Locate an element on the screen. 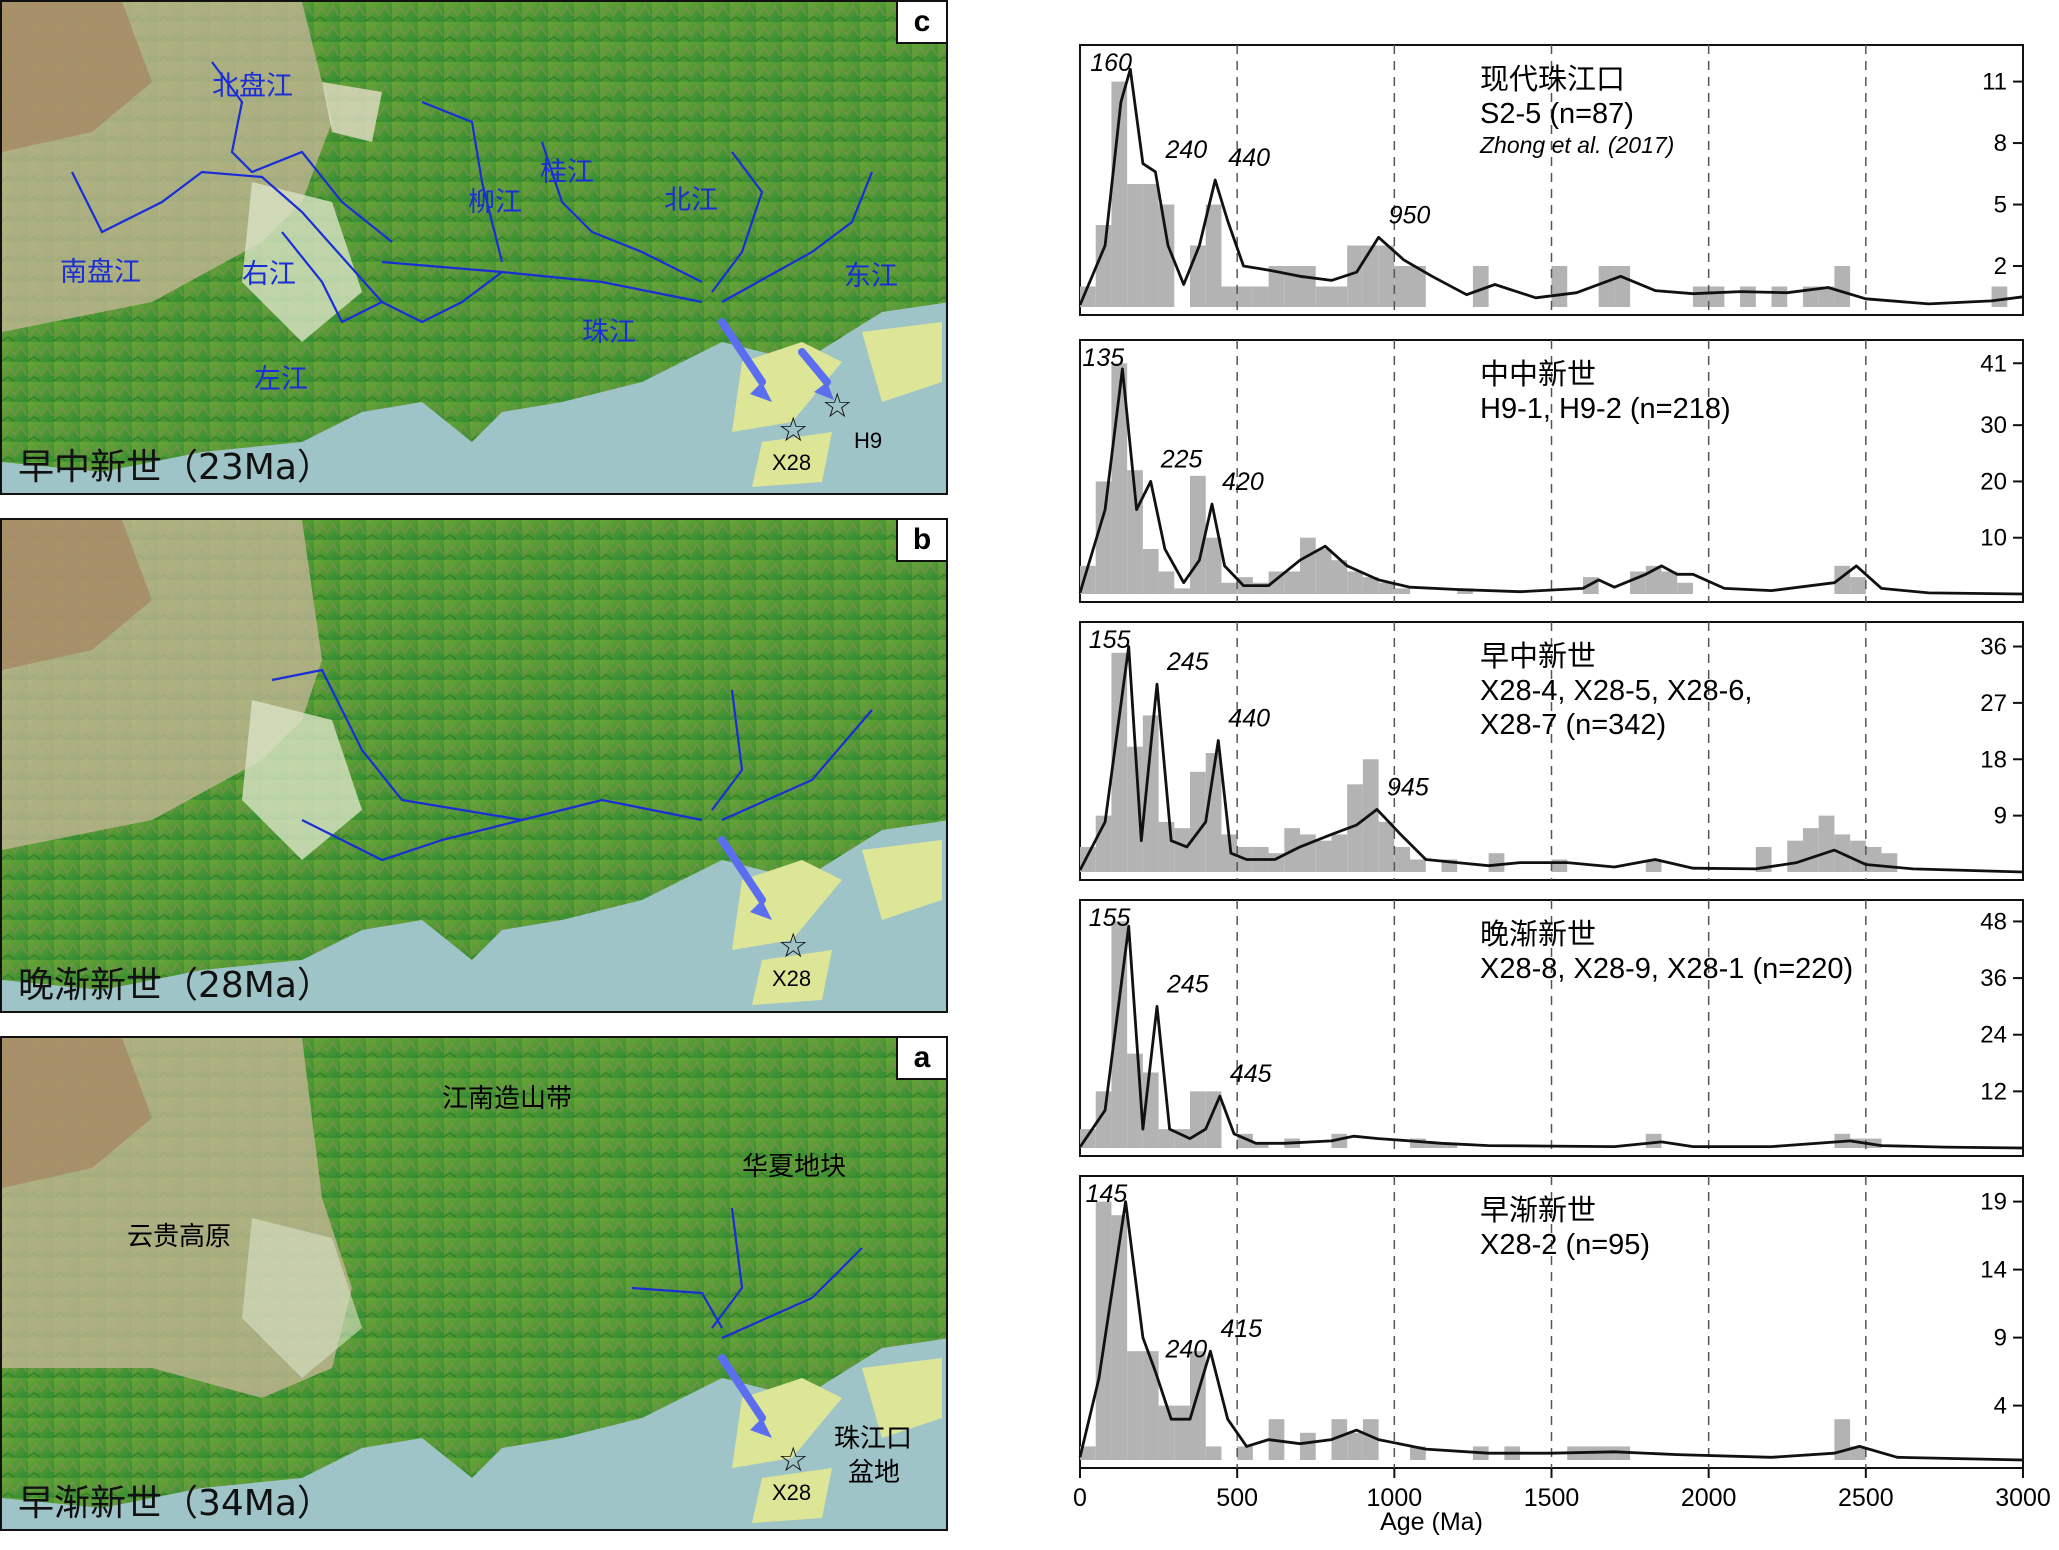 The width and height of the screenshot is (2059, 1550). x-tick-label: 2500 is located at coordinates (1866, 1498).